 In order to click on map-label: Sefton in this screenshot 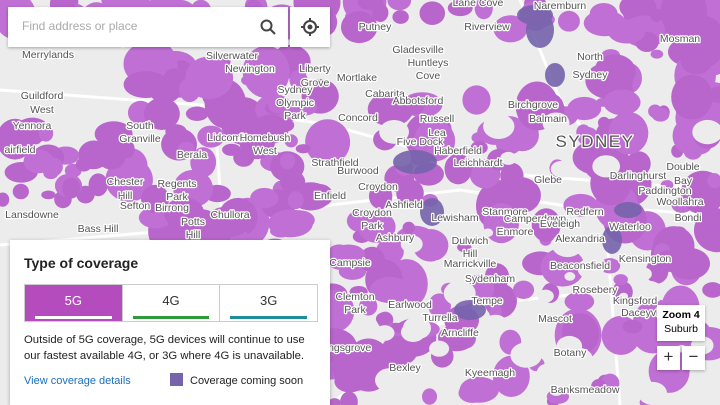, I will do `click(135, 206)`.